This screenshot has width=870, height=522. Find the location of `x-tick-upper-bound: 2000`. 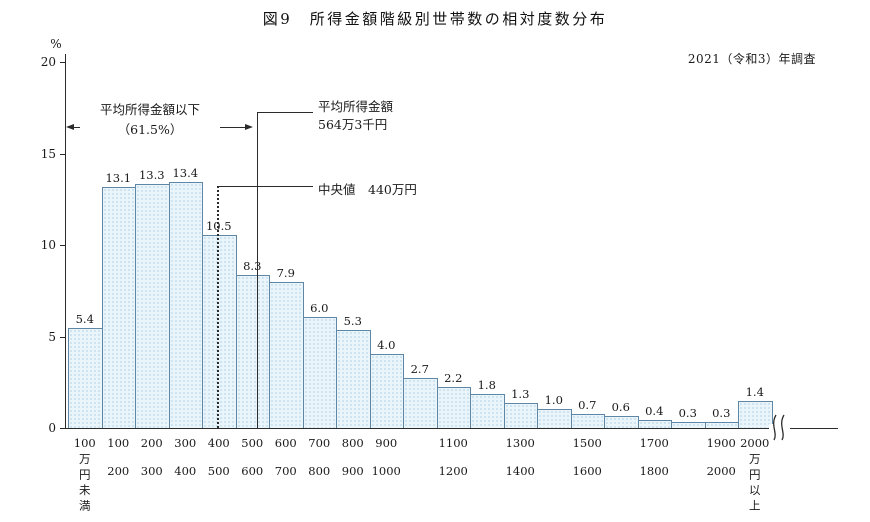

x-tick-upper-bound: 2000 is located at coordinates (755, 443).